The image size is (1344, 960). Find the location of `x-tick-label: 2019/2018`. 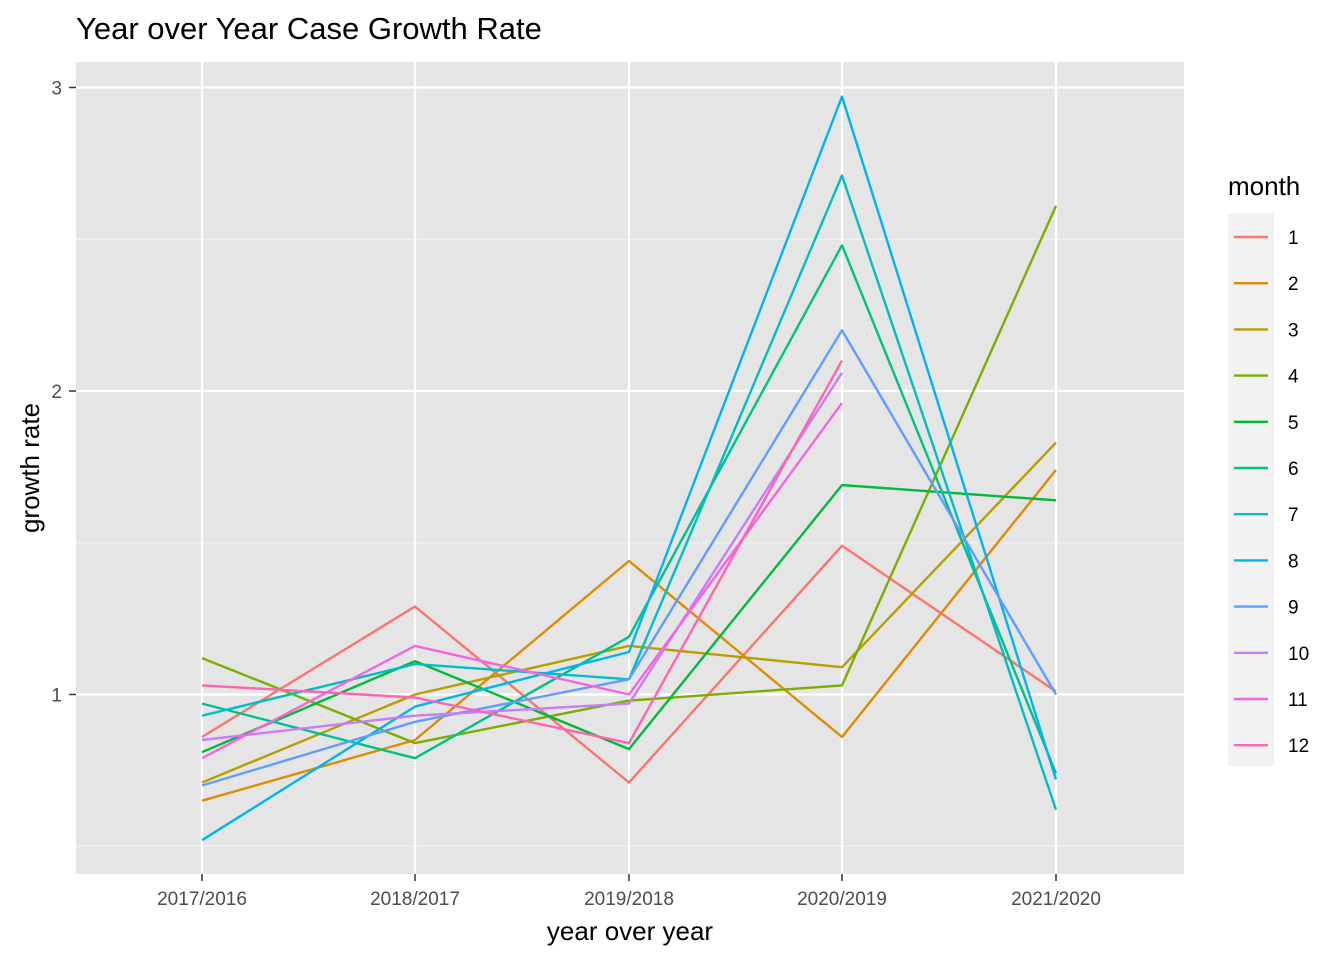

x-tick-label: 2019/2018 is located at coordinates (629, 899).